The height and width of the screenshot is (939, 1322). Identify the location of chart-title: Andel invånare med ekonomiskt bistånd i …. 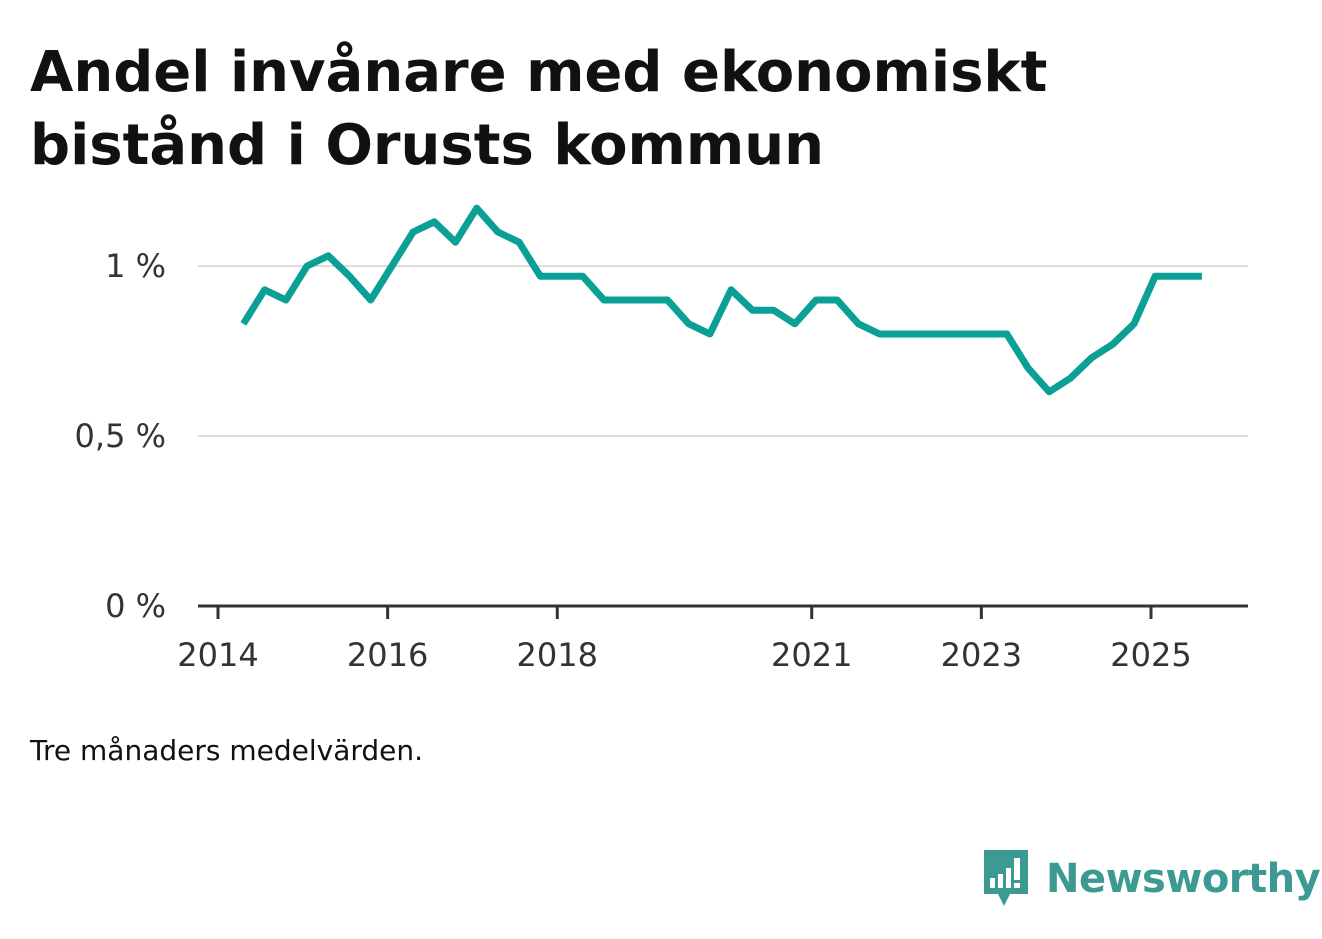
(630, 109).